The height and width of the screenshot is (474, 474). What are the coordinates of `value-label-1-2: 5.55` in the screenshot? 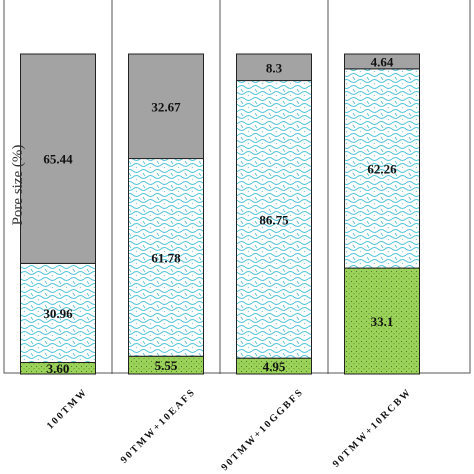 It's located at (166, 365).